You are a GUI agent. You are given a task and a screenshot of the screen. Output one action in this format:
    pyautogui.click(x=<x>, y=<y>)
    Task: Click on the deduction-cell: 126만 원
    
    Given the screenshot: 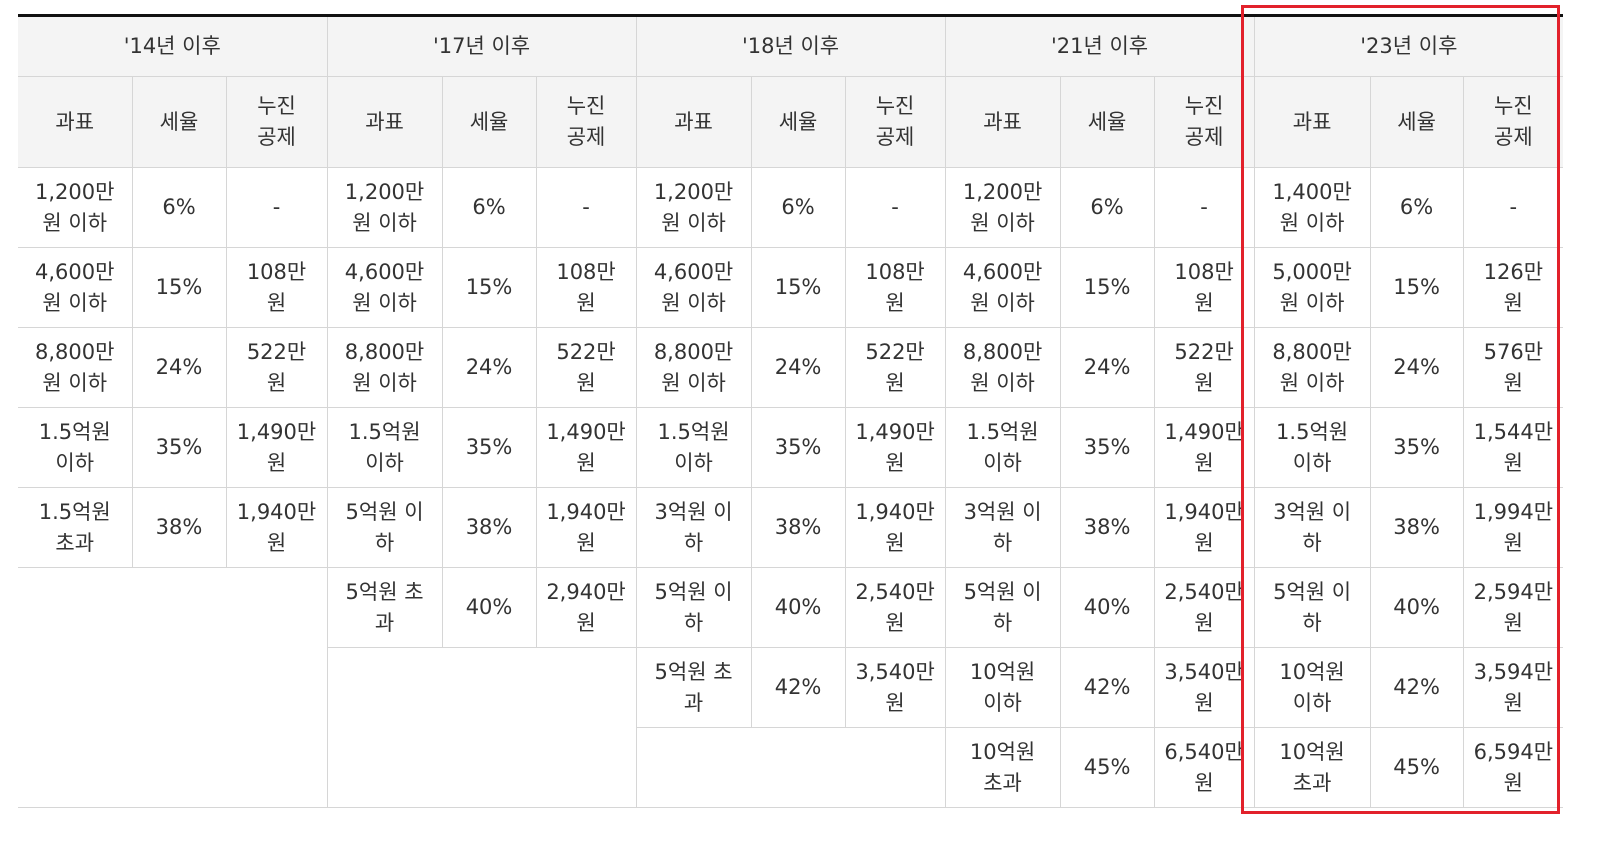 What is the action you would take?
    pyautogui.click(x=1513, y=287)
    